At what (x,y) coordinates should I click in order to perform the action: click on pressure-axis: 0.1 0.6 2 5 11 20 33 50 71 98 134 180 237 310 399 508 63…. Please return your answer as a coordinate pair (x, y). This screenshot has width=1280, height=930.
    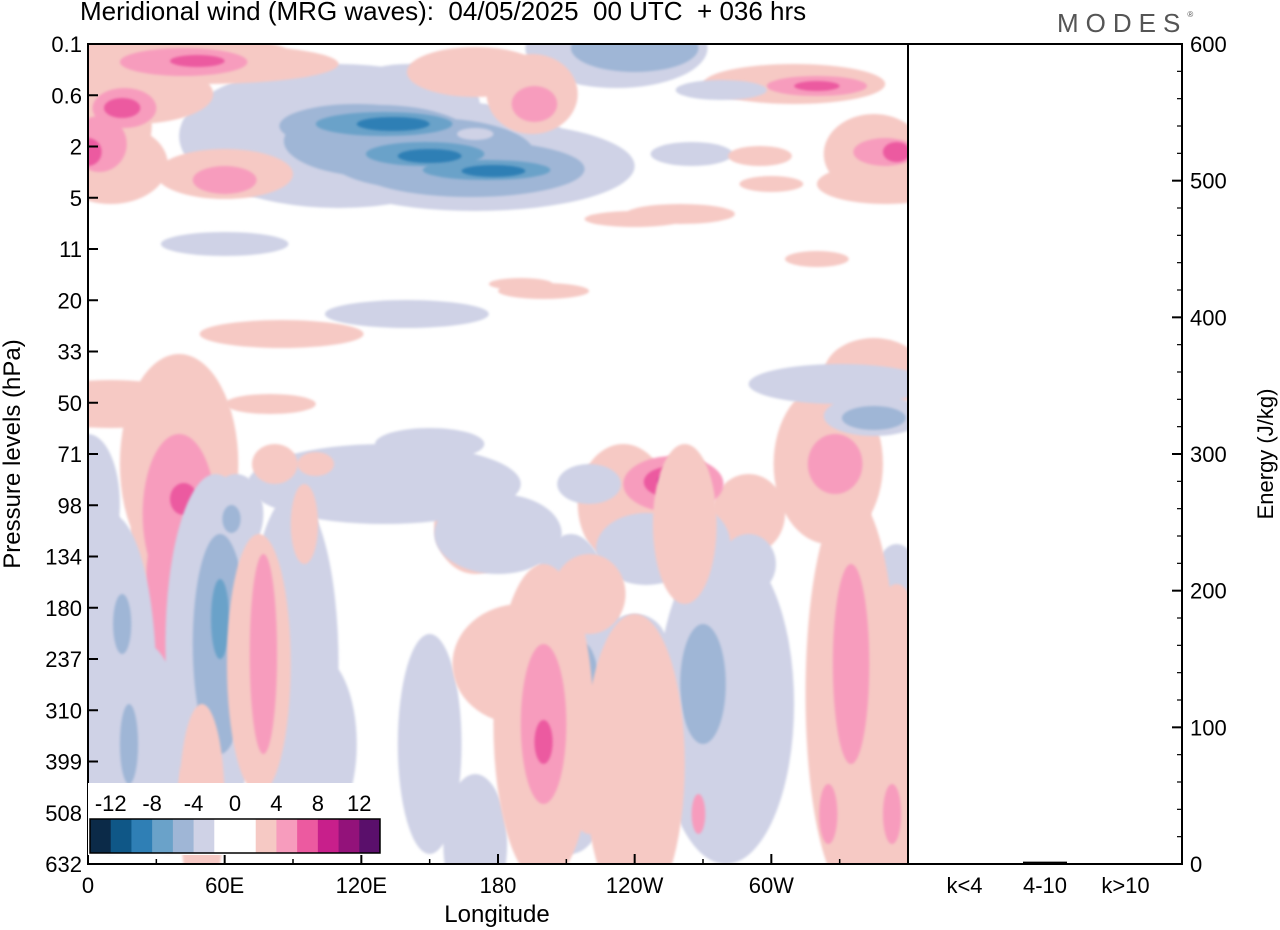
    Looking at the image, I should click on (71, 454).